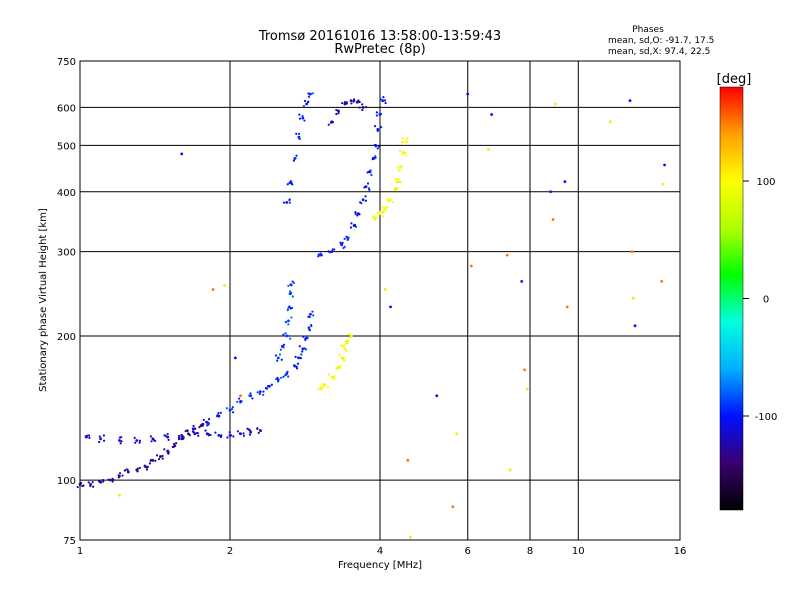  What do you see at coordinates (734, 79) in the screenshot?
I see `colorbar-label: [deg]` at bounding box center [734, 79].